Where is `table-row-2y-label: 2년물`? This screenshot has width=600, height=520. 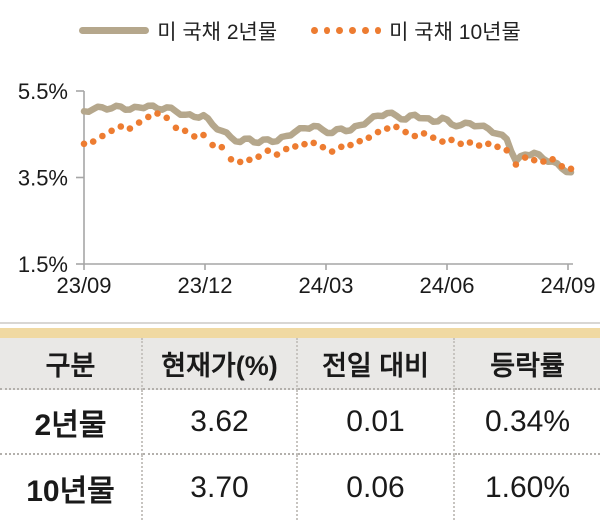 table-row-2y-label: 2년물 is located at coordinates (71, 422).